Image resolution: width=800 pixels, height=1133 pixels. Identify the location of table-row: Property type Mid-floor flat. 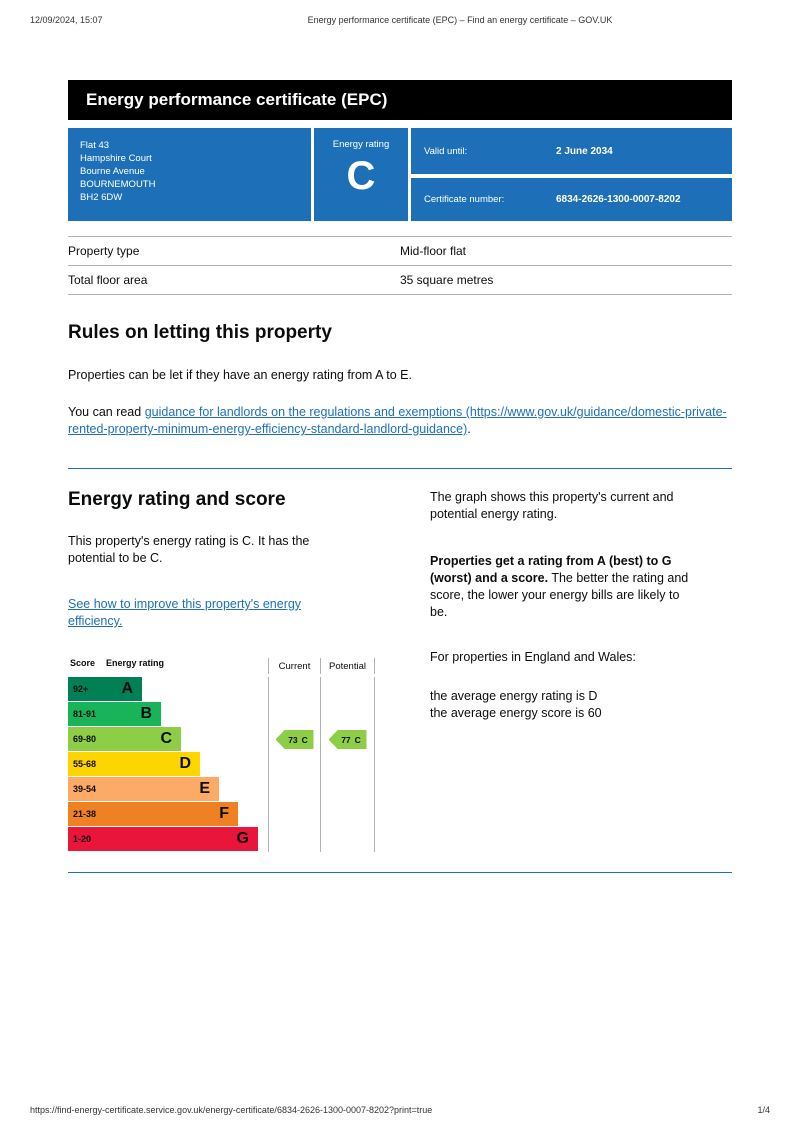
(400, 251).